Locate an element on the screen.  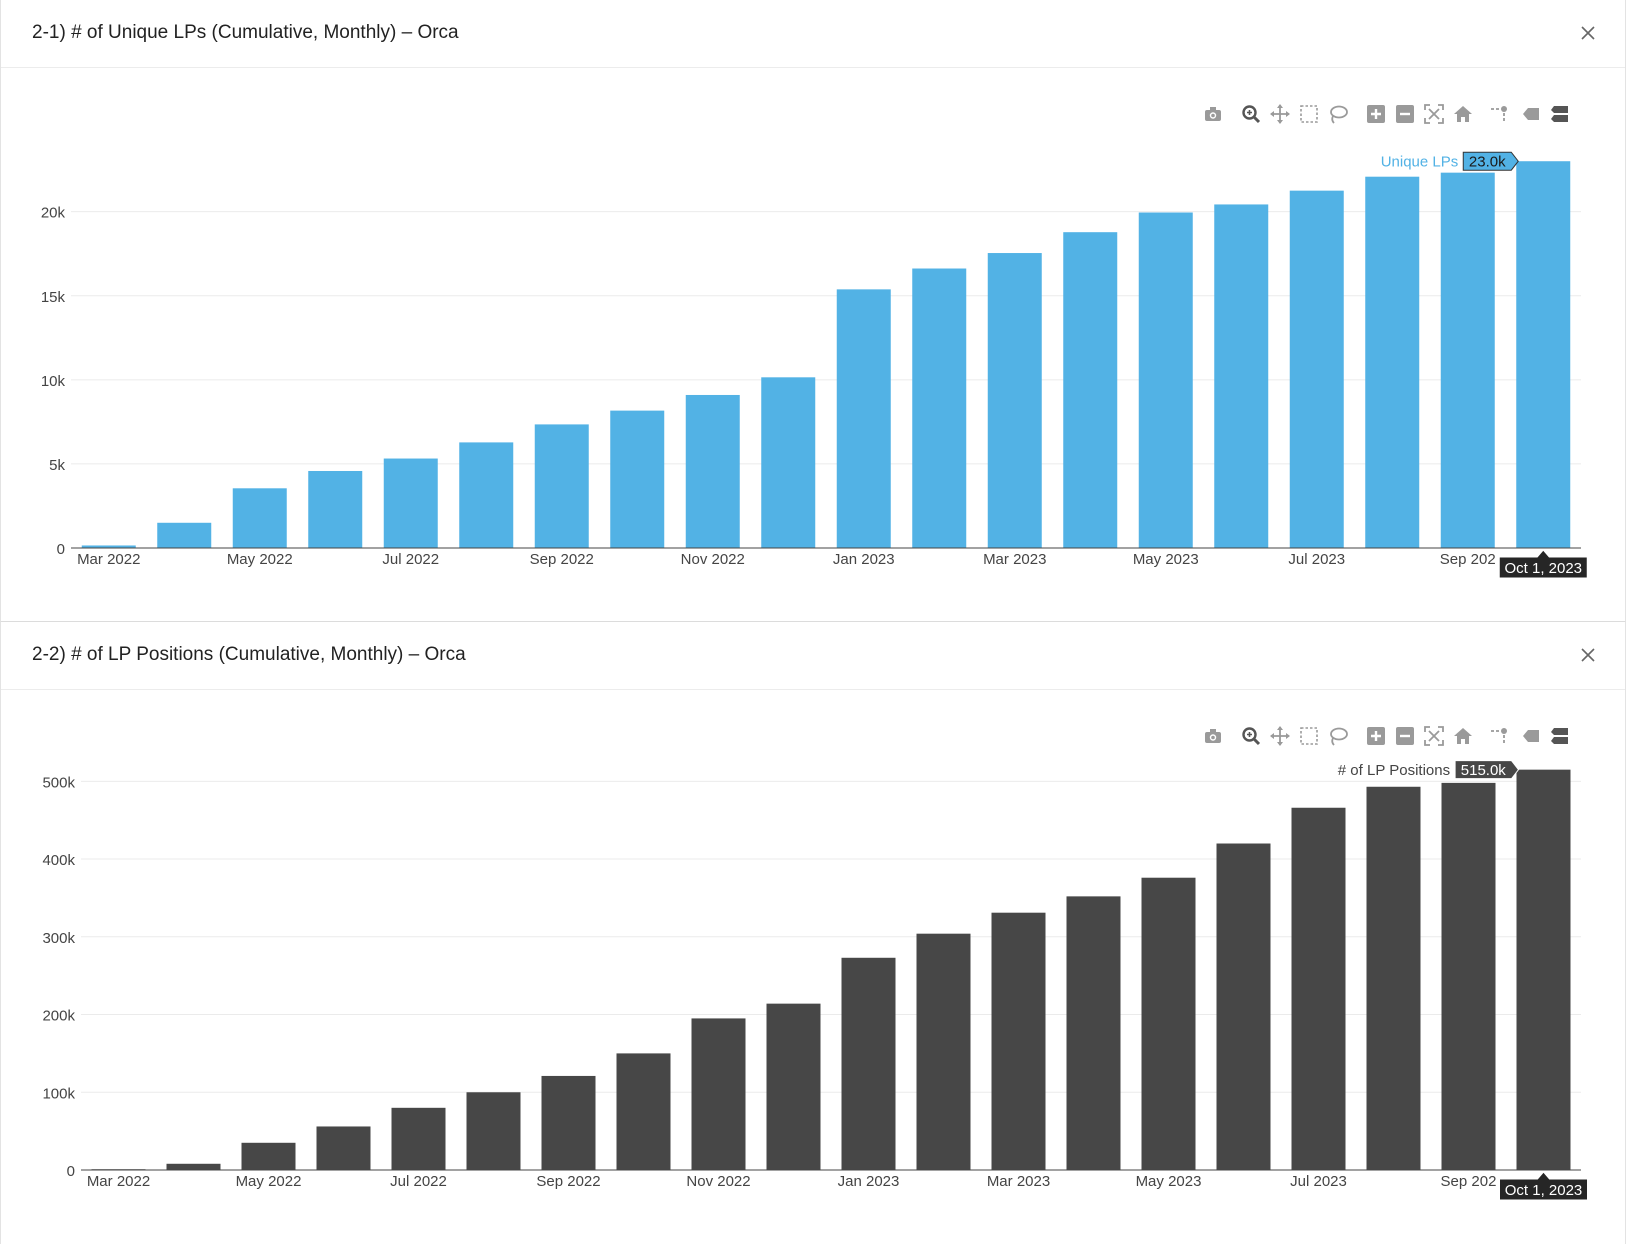
hover-value: 515.0k is located at coordinates (1484, 770).